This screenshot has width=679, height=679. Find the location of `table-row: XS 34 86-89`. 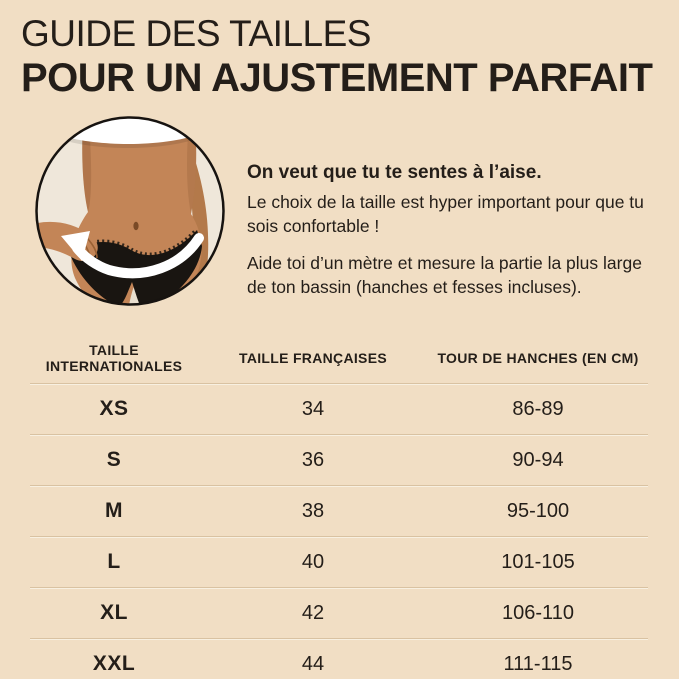

table-row: XS 34 86-89 is located at coordinates (339, 408).